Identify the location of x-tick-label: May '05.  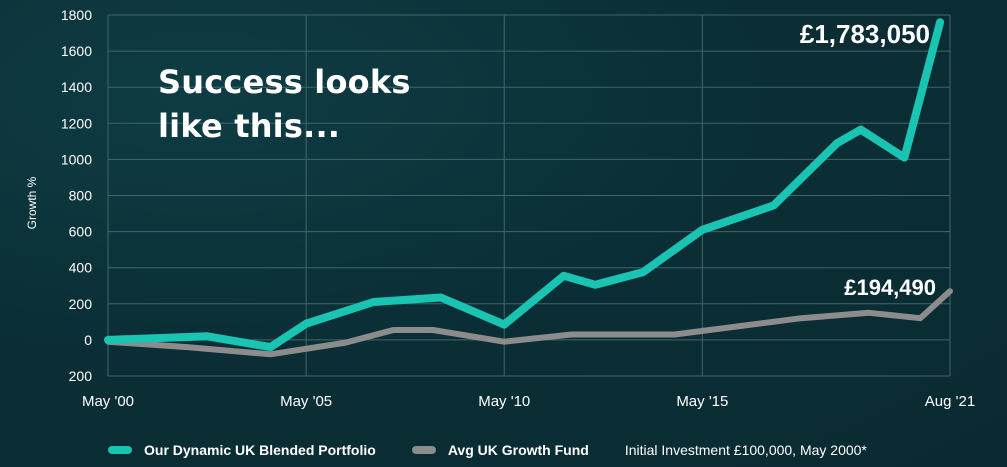
(306, 401).